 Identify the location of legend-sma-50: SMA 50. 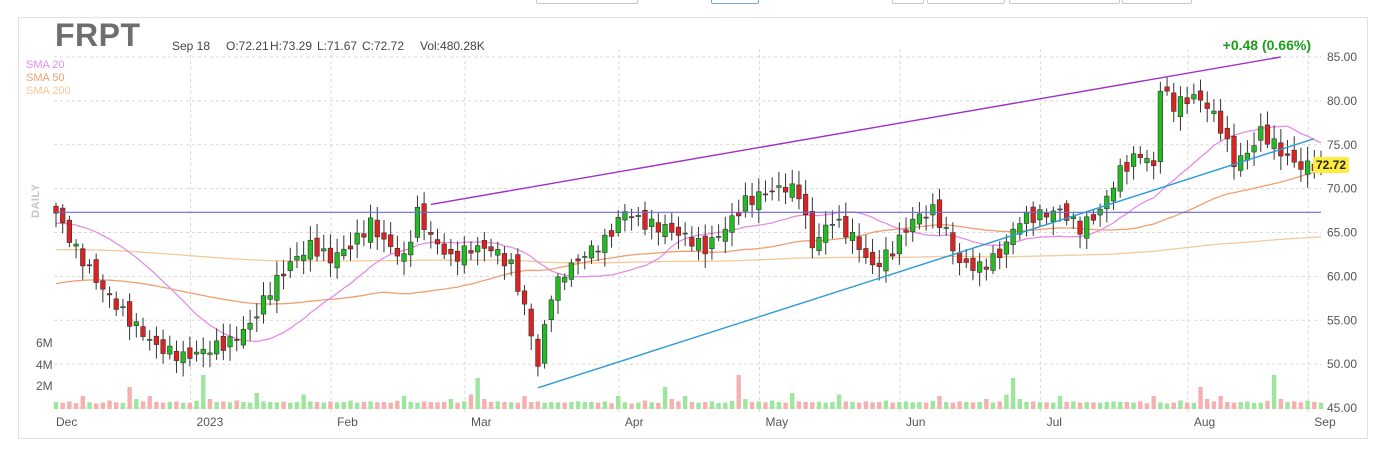
(45, 78).